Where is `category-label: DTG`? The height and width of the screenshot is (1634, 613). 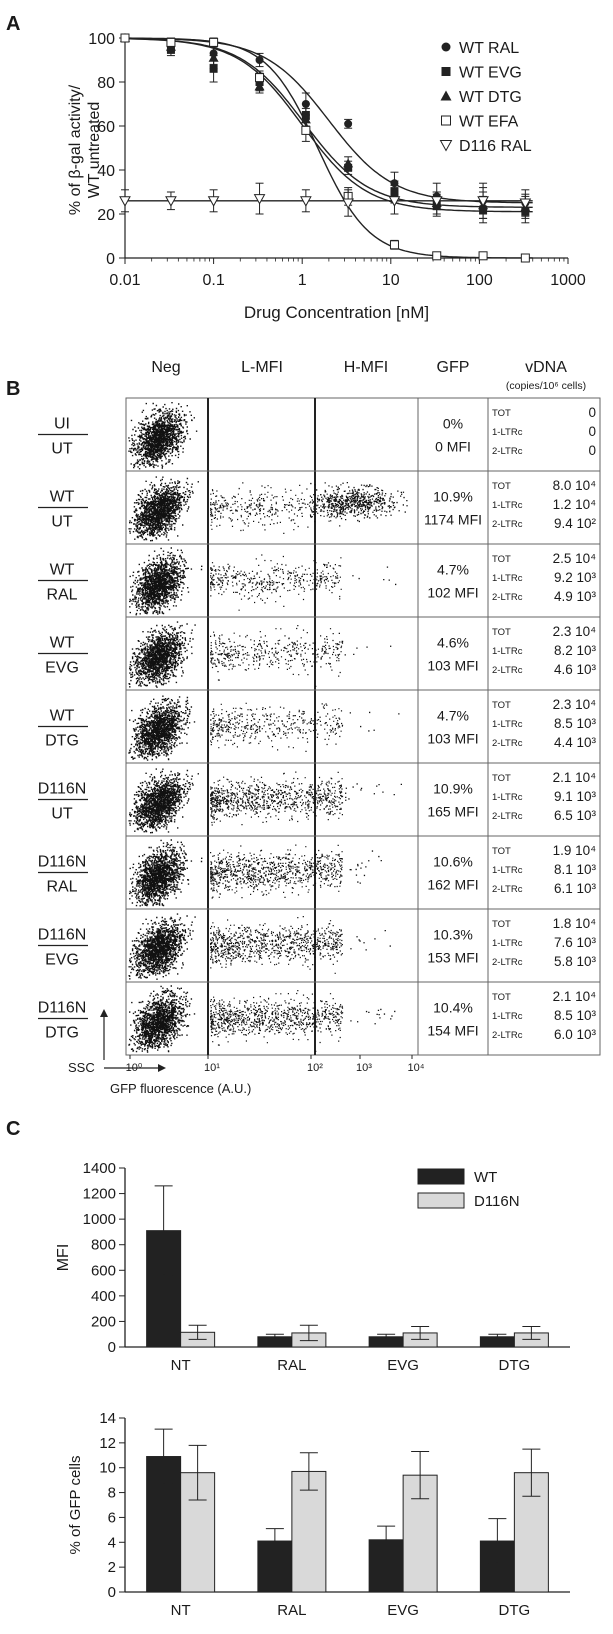 category-label: DTG is located at coordinates (515, 1365).